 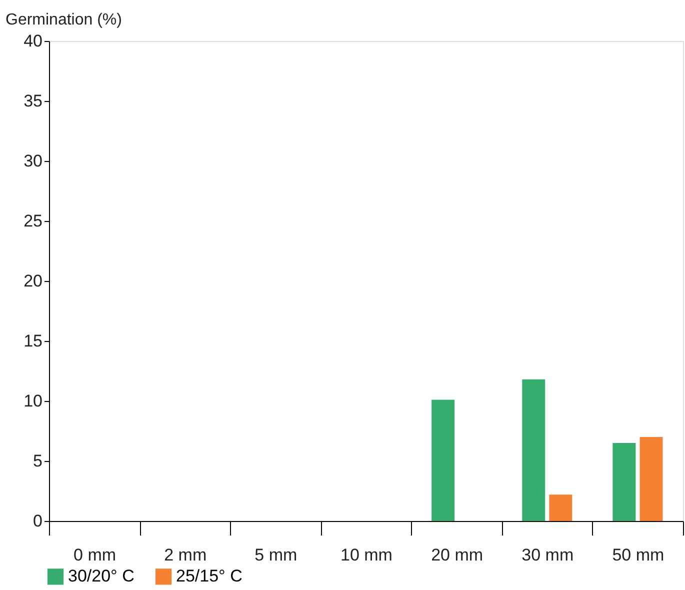 What do you see at coordinates (276, 555) in the screenshot?
I see `x-tick-label: 5 mm` at bounding box center [276, 555].